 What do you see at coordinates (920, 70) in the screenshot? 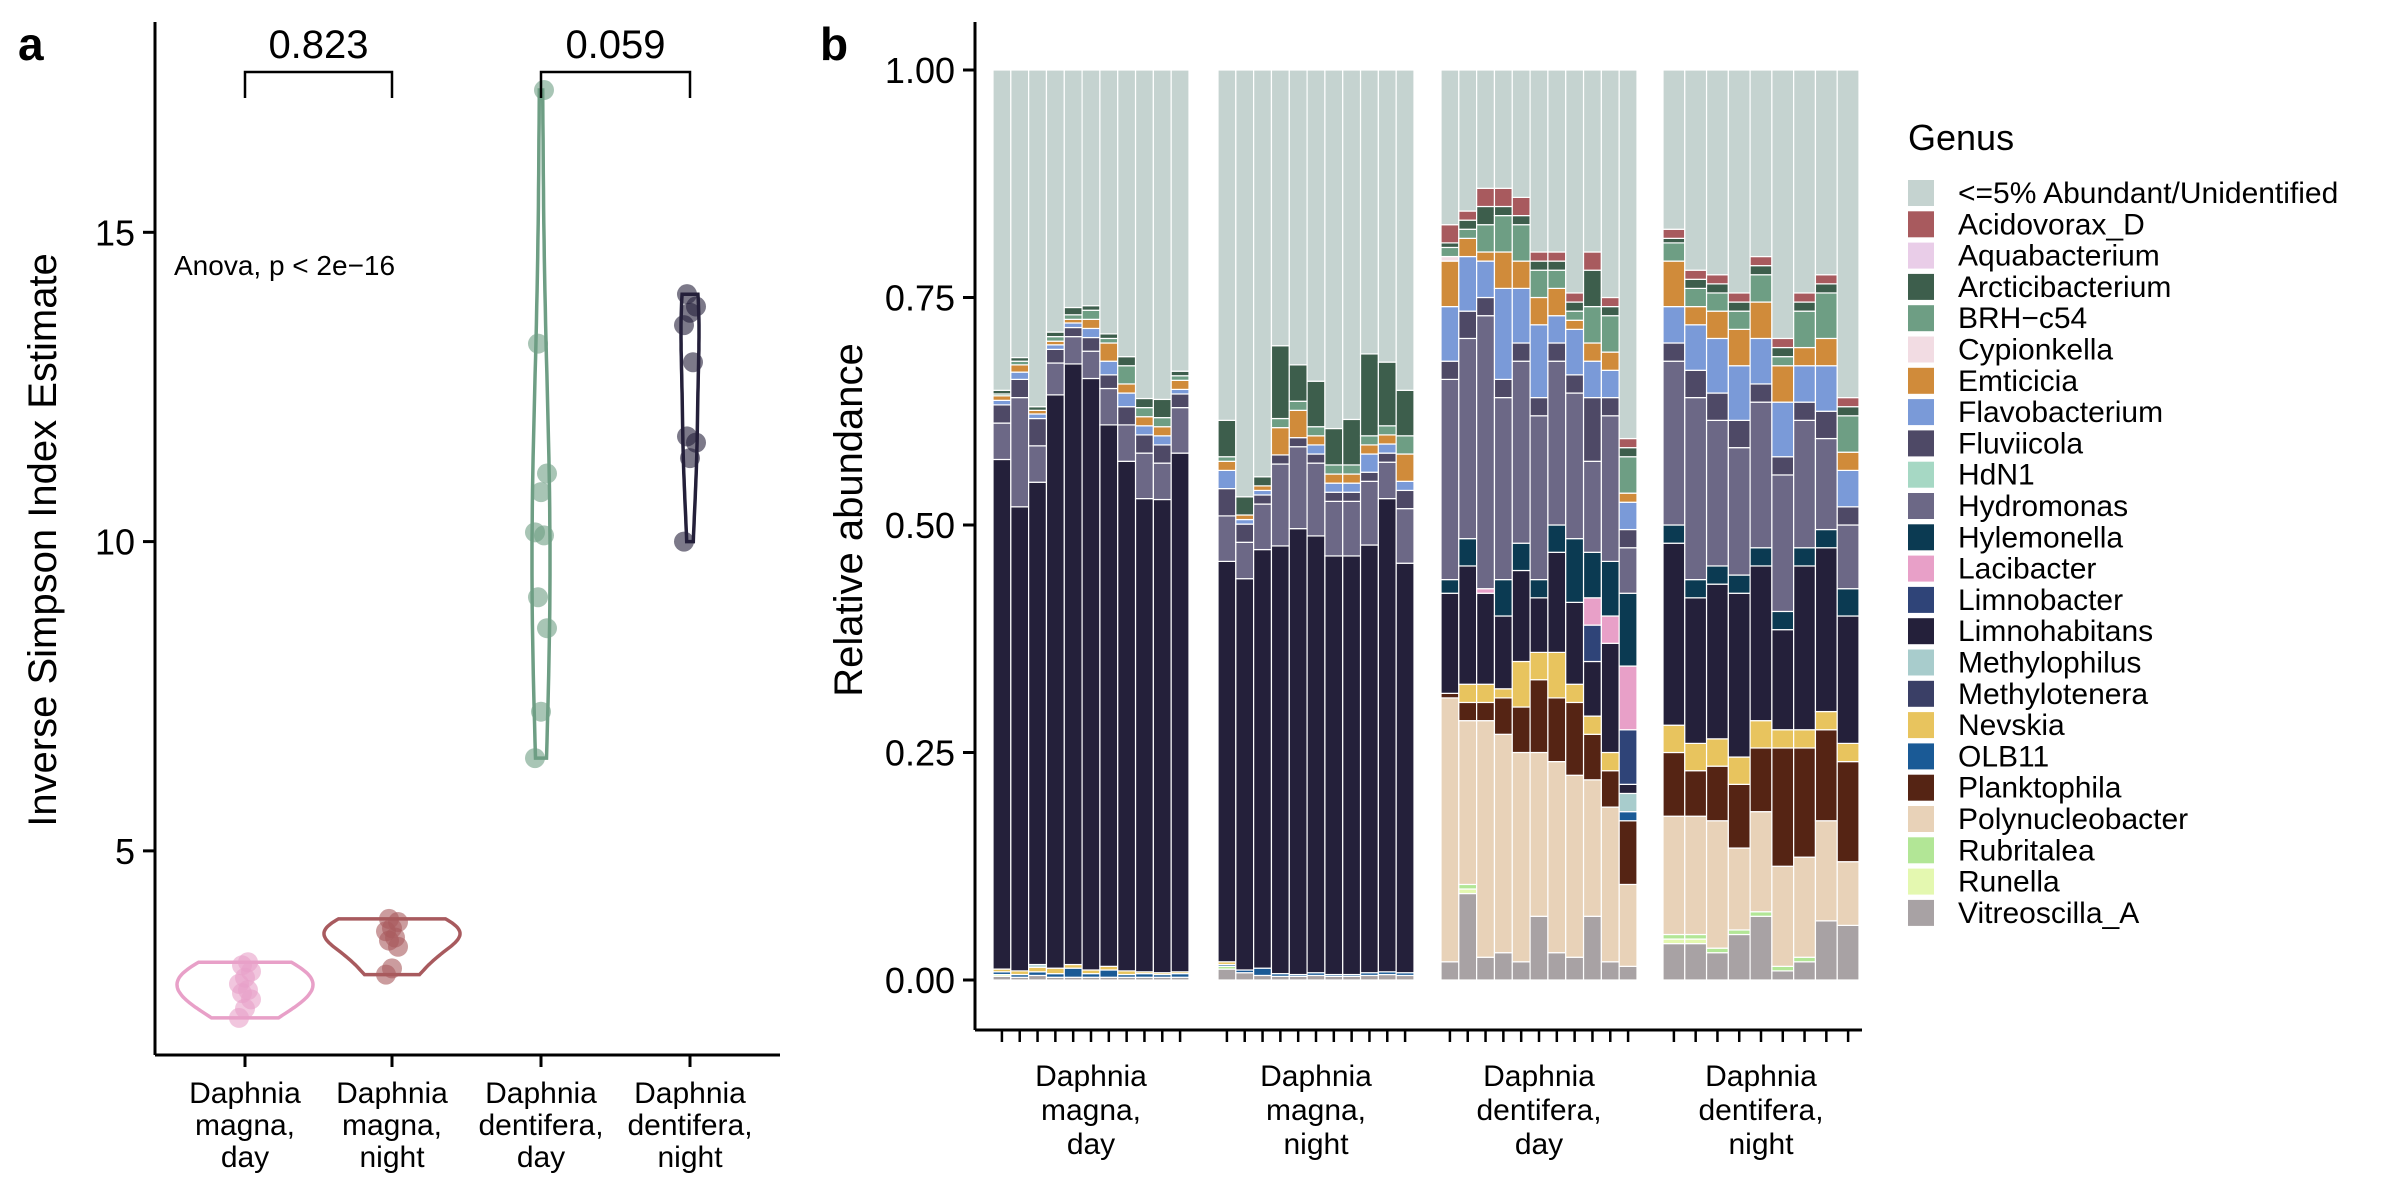
I see `y-tick-label: 1.00` at bounding box center [920, 70].